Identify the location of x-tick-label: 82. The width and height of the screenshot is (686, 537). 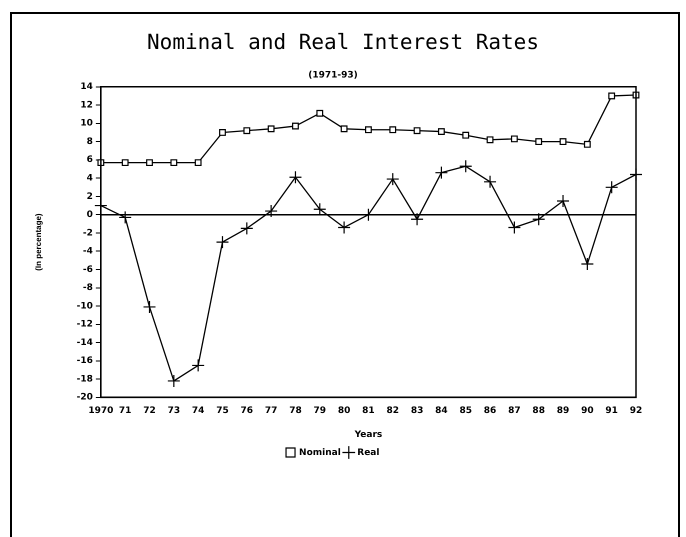
(393, 411).